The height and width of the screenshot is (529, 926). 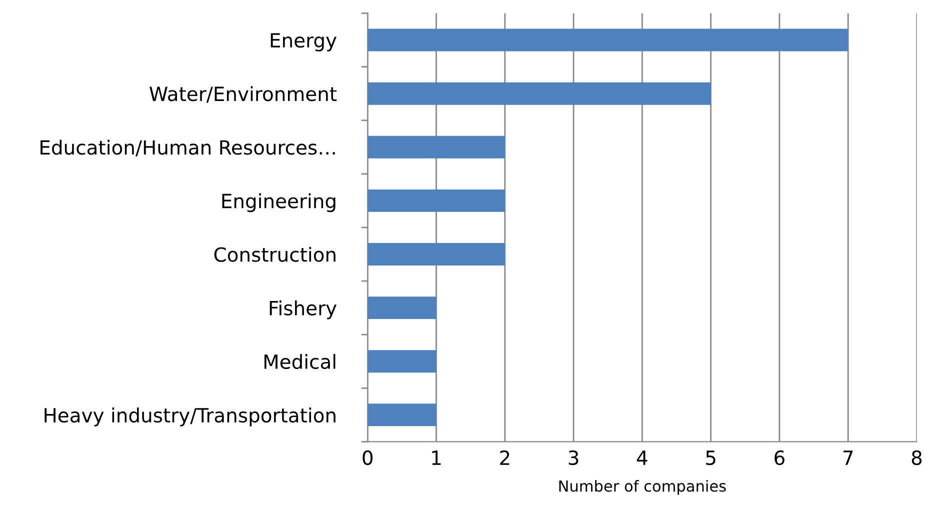 I want to click on x-tick-label: 0, so click(x=367, y=458).